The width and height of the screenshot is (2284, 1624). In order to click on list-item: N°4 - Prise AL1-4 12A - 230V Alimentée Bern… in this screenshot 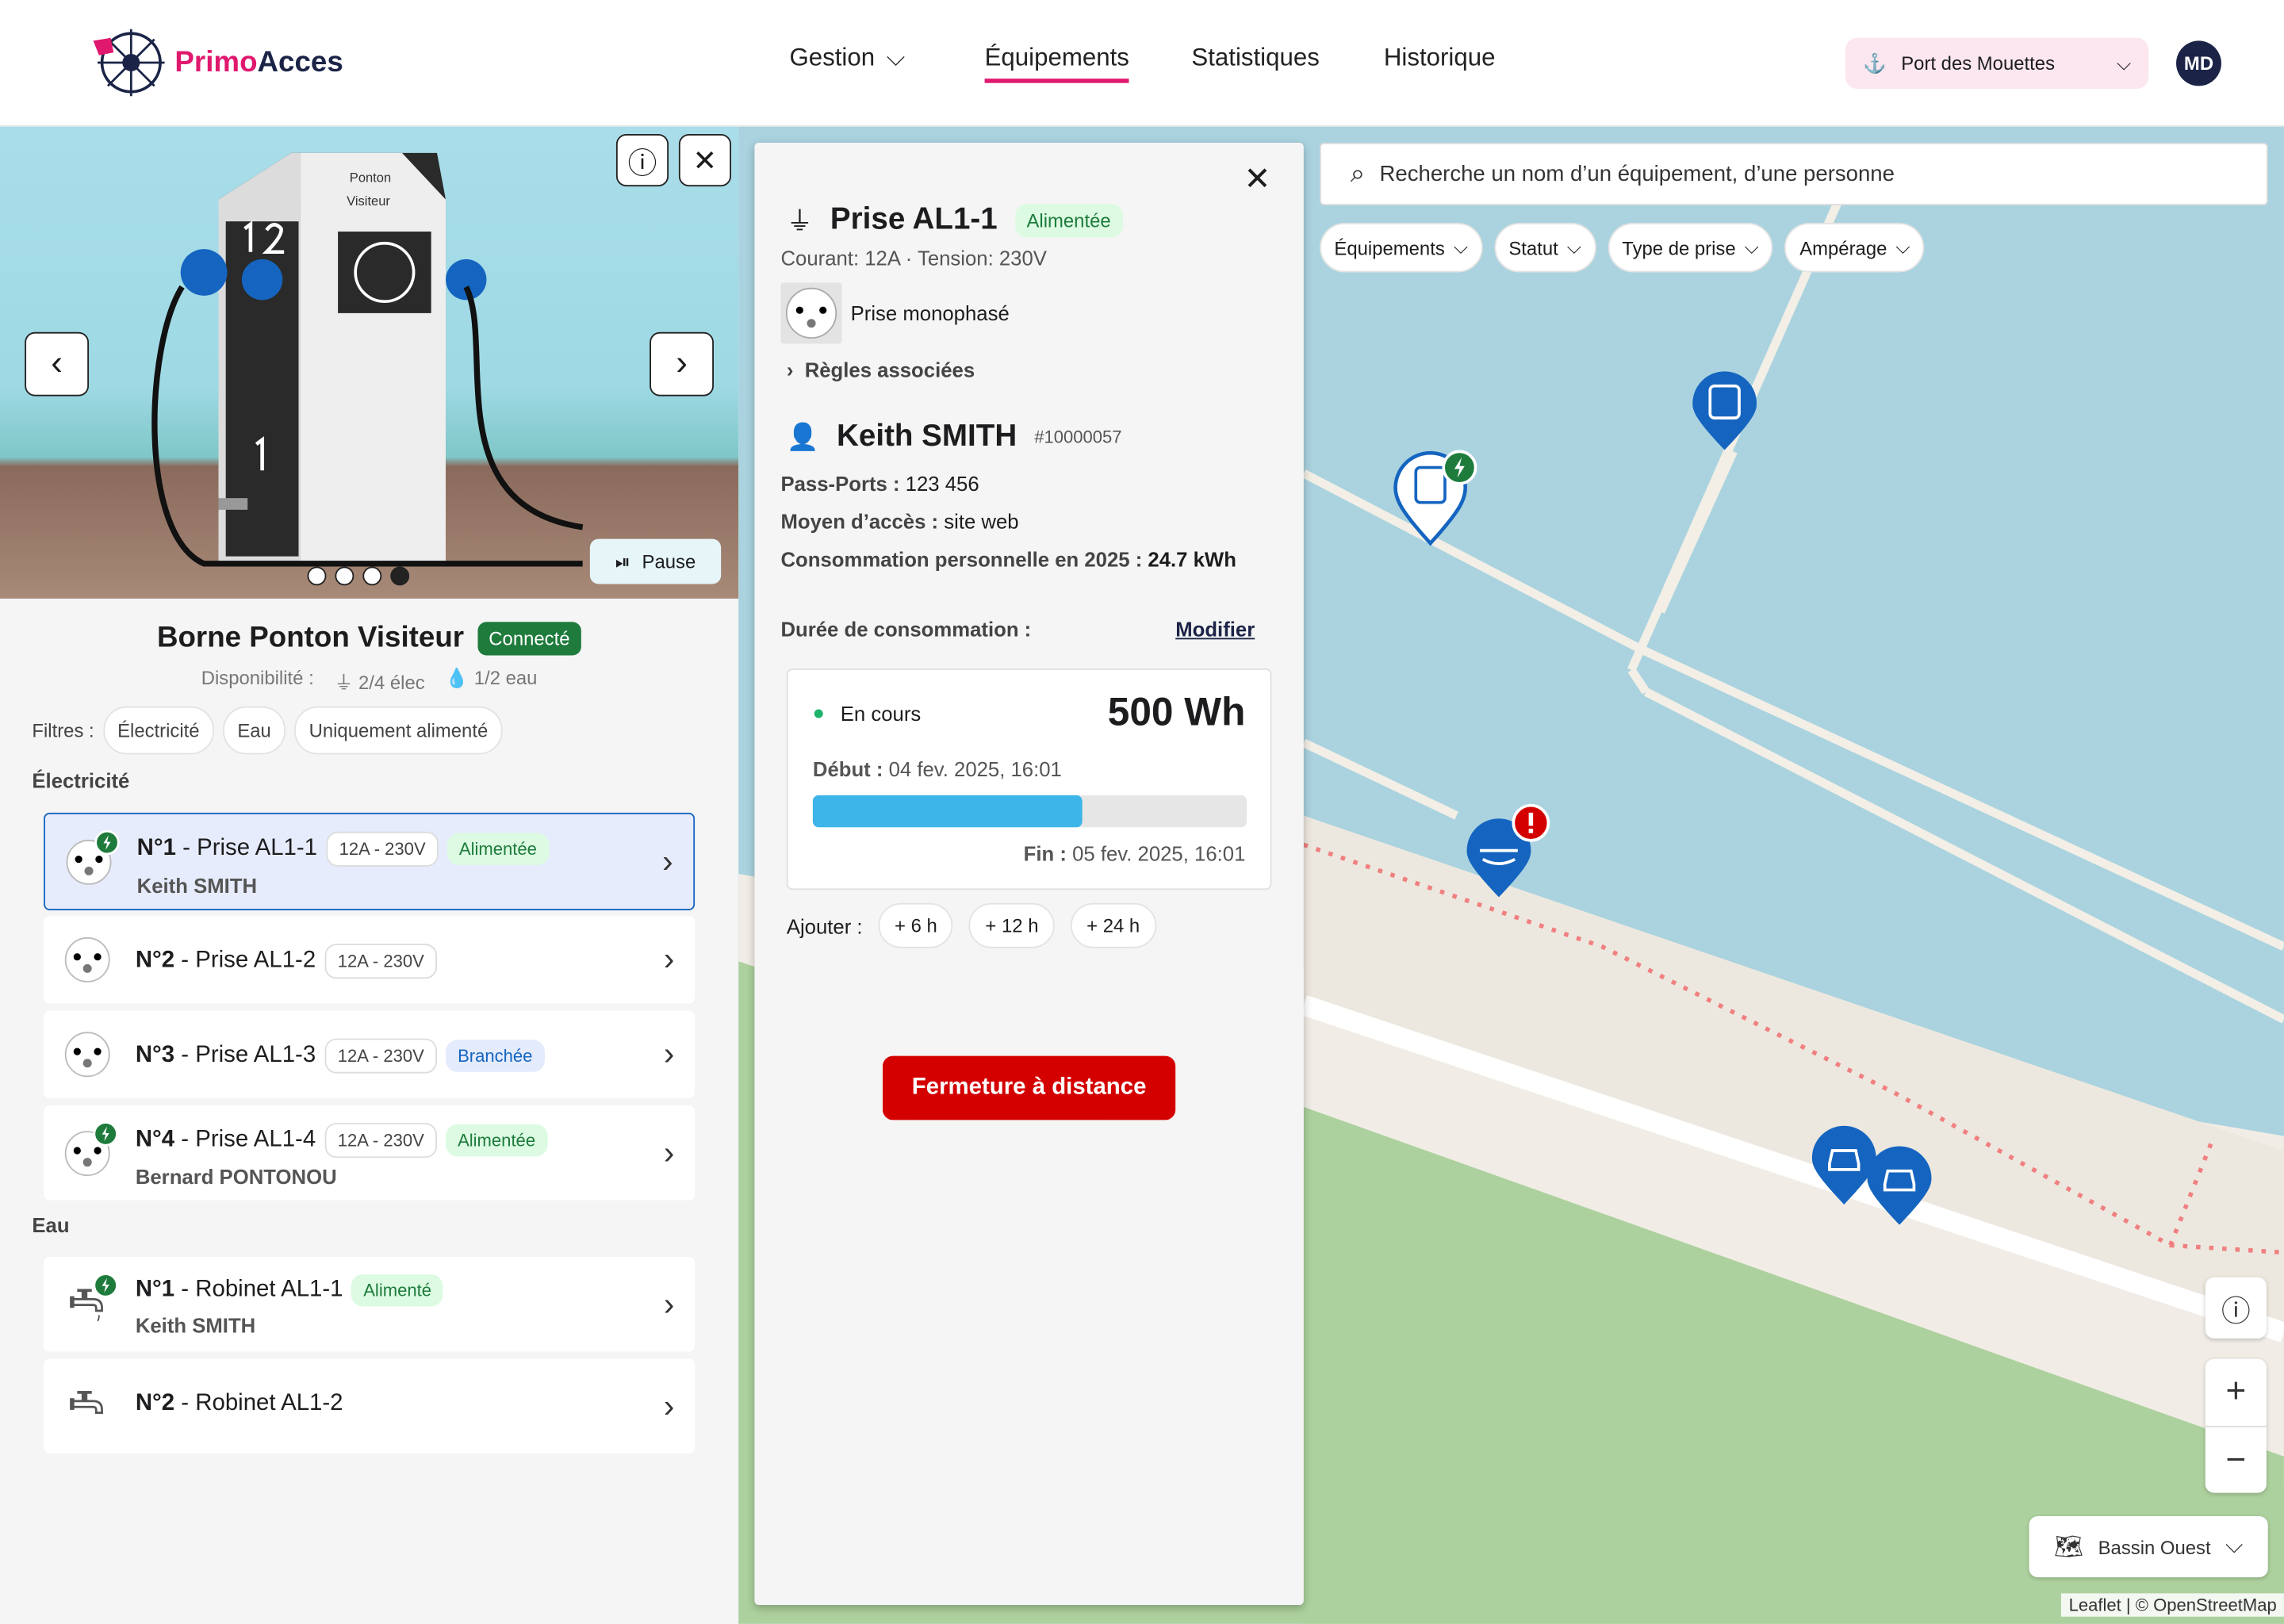, I will do `click(370, 1153)`.